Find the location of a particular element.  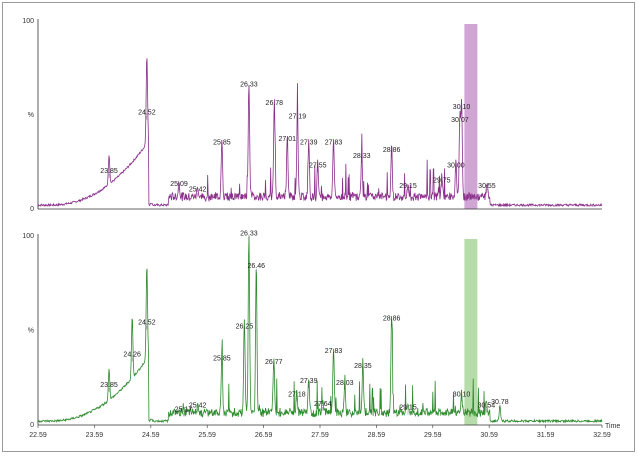

peak-label: 24.26 is located at coordinates (132, 355).